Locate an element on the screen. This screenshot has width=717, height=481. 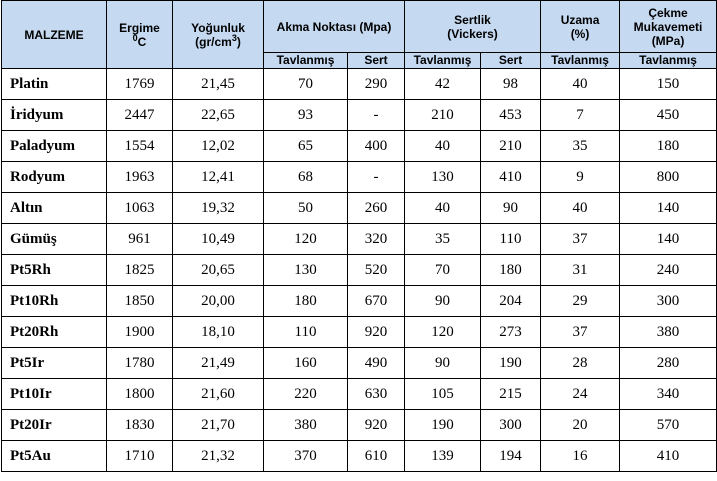
header-hardness-unit: (Vickers) is located at coordinates (472, 33).